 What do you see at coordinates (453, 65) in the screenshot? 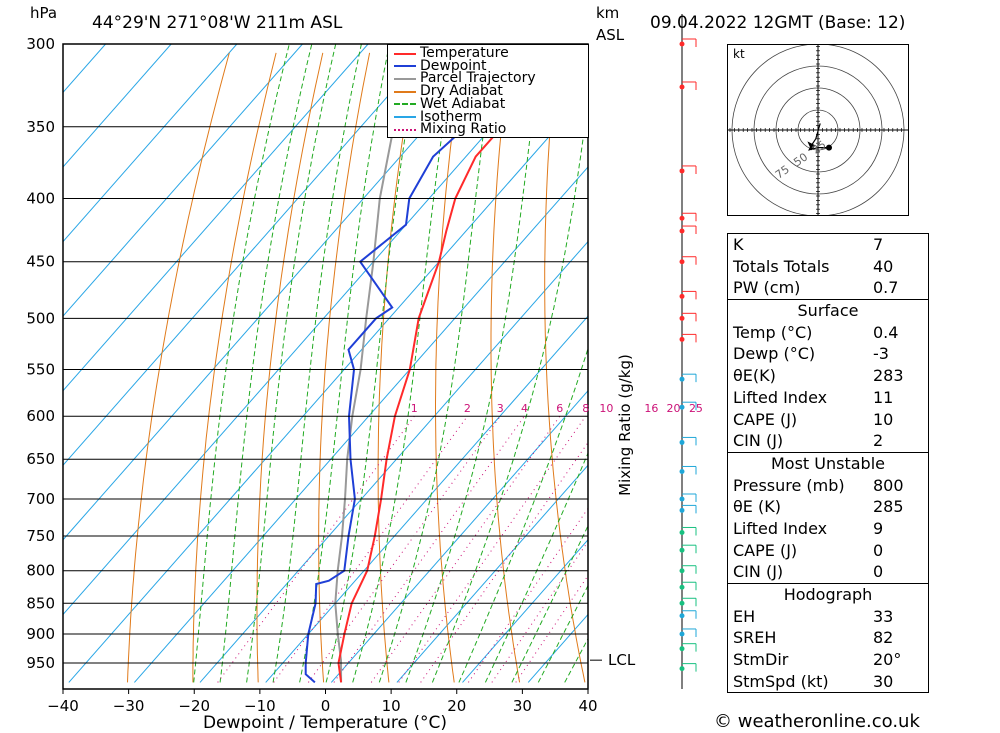
I see `legend-label: Dewpoint` at bounding box center [453, 65].